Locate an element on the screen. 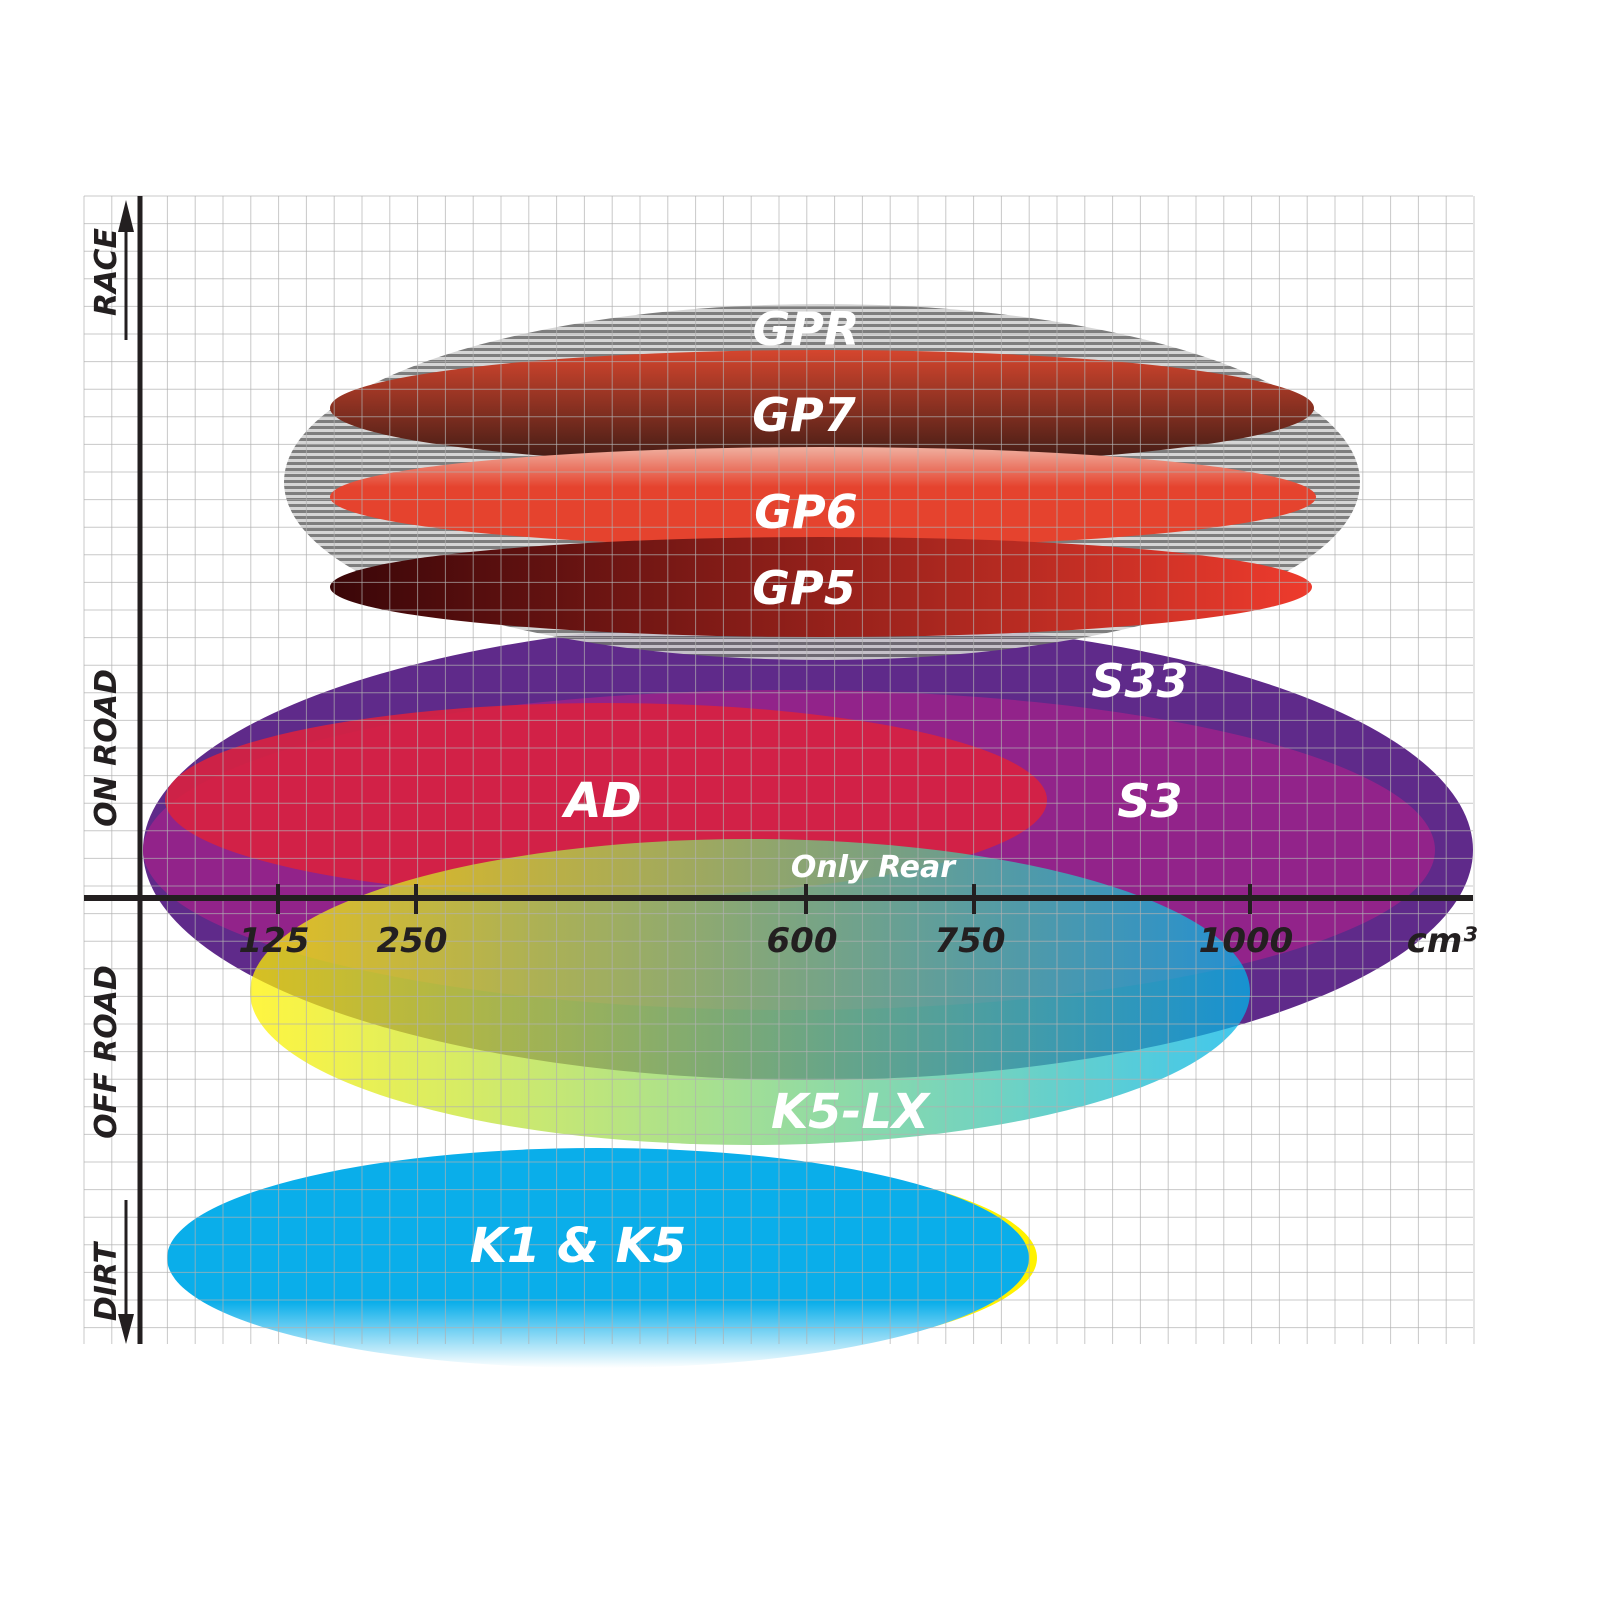 Image resolution: width=1600 pixels, height=1600 pixels. ellipse-k1-k5 is located at coordinates (598, 1258).